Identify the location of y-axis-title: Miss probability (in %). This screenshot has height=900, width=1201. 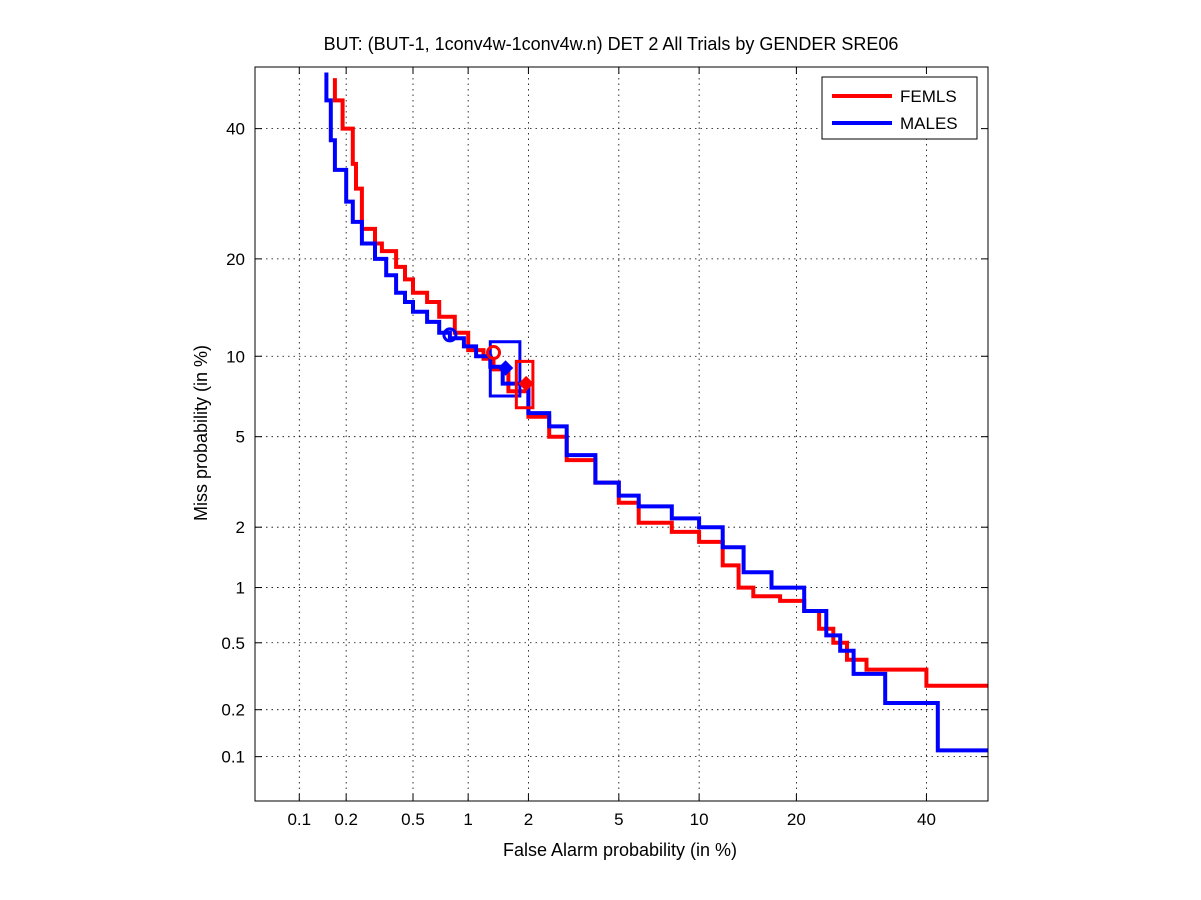
(201, 433).